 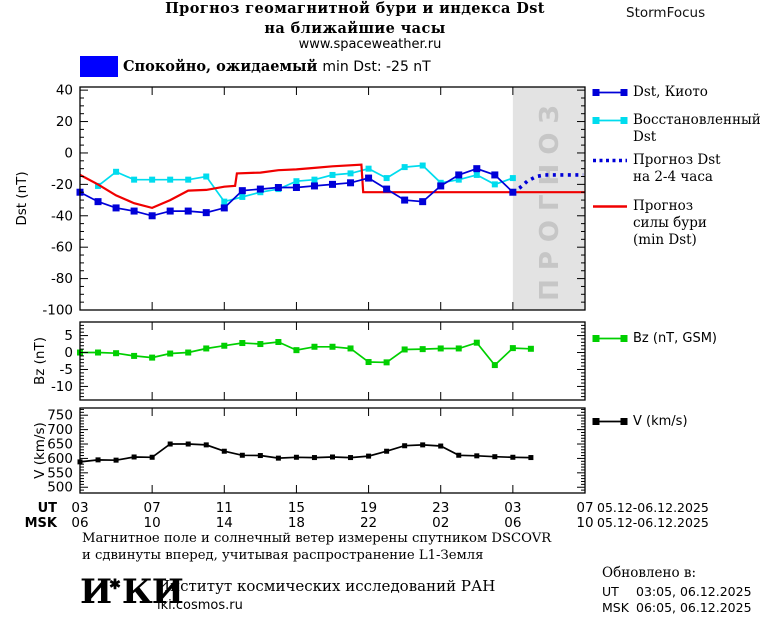 What do you see at coordinates (550, 198) in the screenshot?
I see `svg-text: ПРОГНОЗ` at bounding box center [550, 198].